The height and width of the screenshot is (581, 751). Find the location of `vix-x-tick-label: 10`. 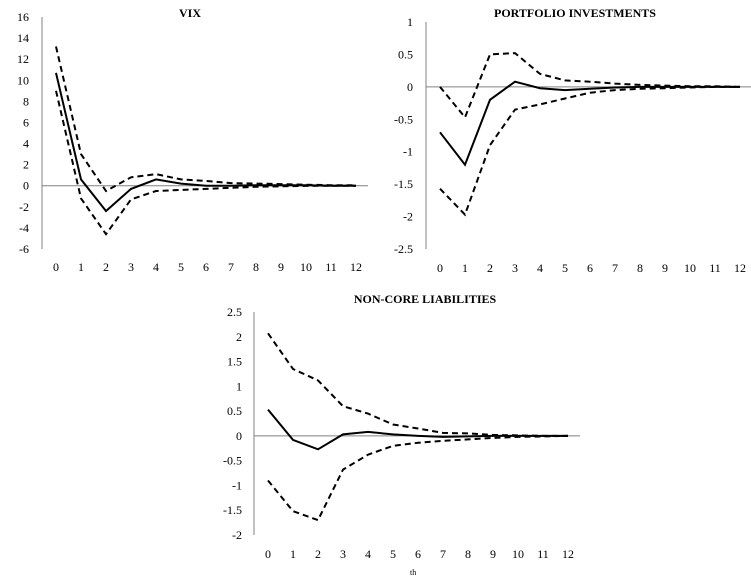

vix-x-tick-label: 10 is located at coordinates (306, 267).